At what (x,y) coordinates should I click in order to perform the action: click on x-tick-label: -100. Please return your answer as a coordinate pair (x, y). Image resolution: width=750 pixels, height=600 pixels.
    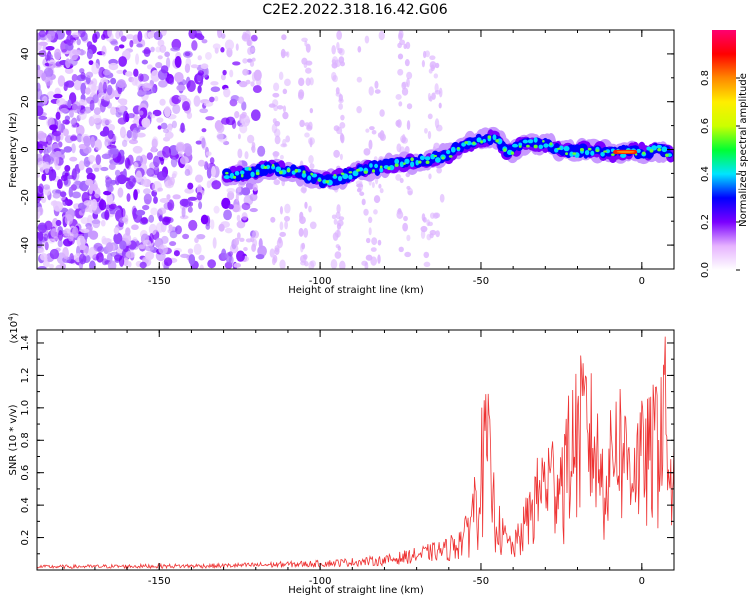
    Looking at the image, I should click on (320, 281).